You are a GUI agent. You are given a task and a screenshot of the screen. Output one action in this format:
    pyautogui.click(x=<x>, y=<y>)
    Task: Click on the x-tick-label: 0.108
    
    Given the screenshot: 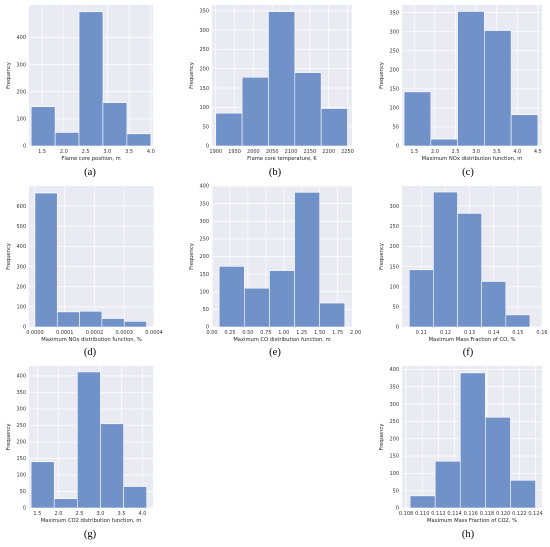 What is the action you would take?
    pyautogui.click(x=406, y=514)
    